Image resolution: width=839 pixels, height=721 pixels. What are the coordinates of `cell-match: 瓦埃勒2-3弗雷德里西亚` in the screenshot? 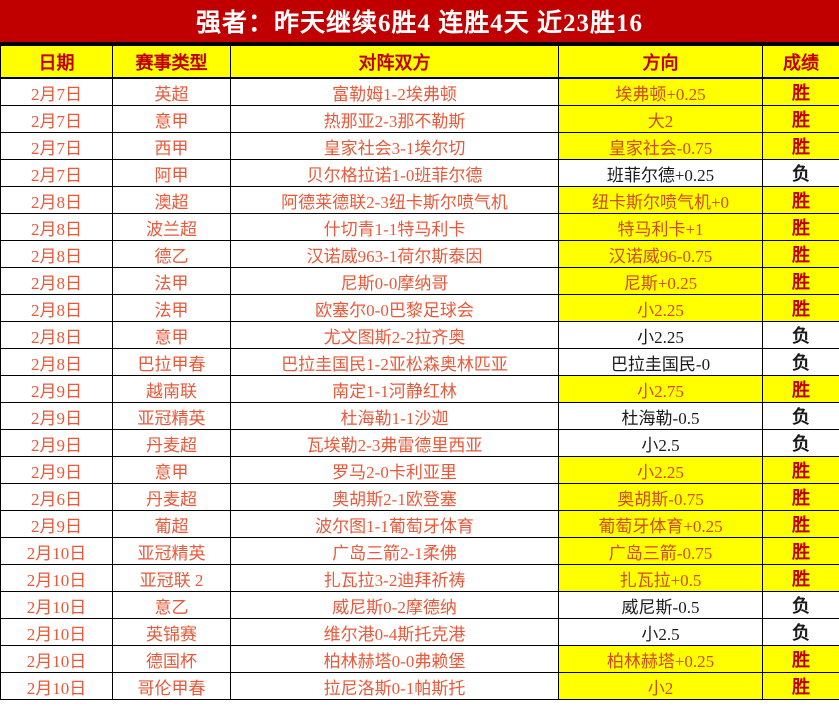 It's located at (394, 443).